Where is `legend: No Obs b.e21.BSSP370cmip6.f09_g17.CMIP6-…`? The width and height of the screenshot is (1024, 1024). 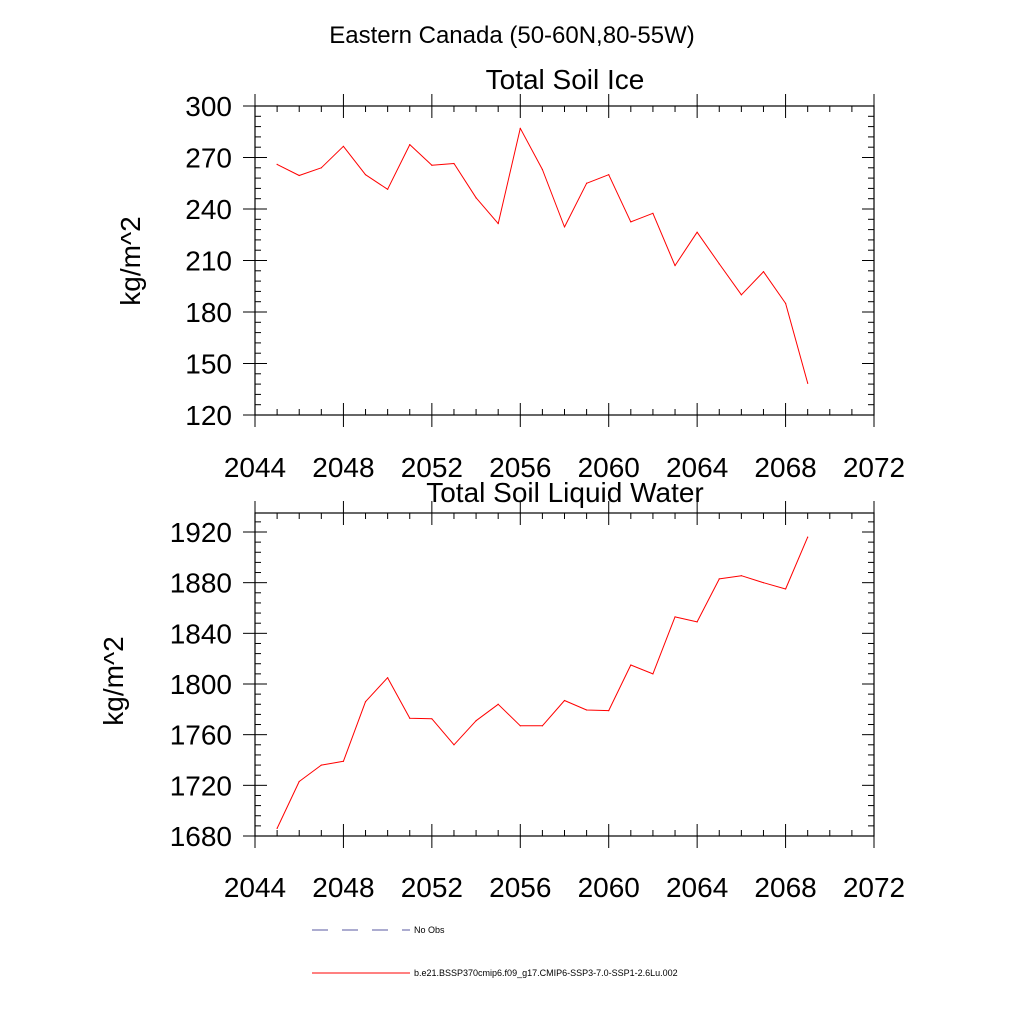
legend: No Obs b.e21.BSSP370cmip6.f09_g17.CMIP6-… is located at coordinates (495, 951).